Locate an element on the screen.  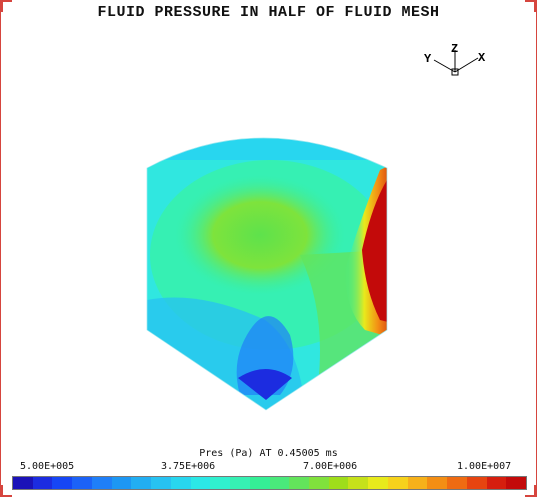
legend-title: Pres (Pa) AT 0.45005 ms is located at coordinates (268, 453).